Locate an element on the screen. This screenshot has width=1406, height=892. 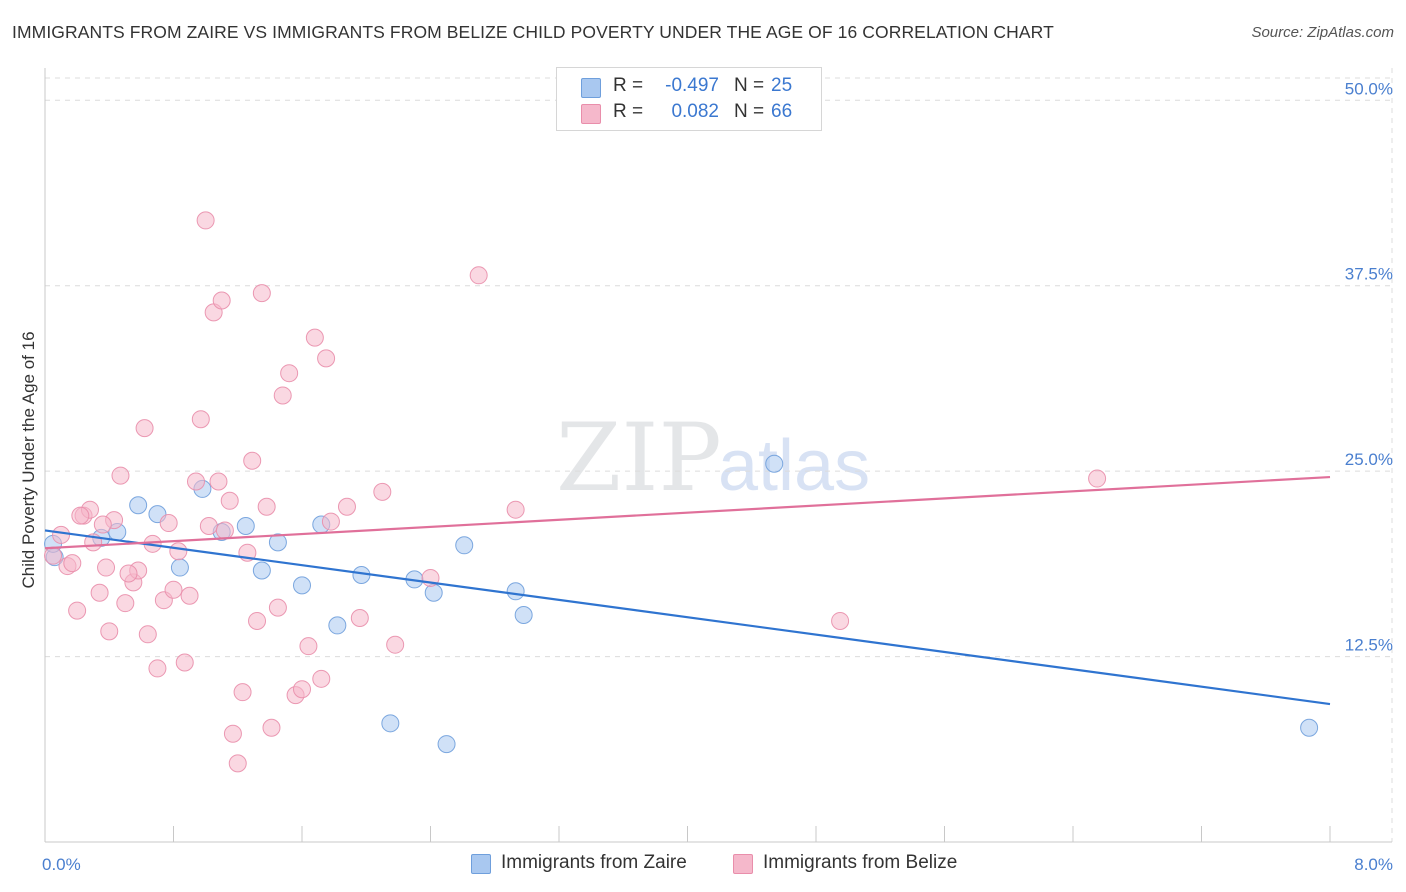
x-tick-label: 0.0% is located at coordinates (61, 864).